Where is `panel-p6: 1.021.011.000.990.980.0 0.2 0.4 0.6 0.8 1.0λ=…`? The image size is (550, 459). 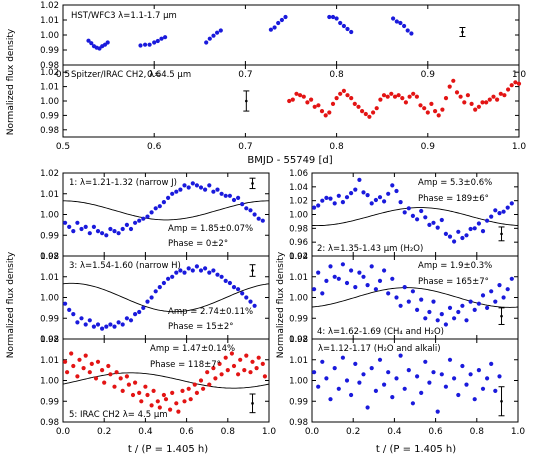
panel-p6: 1.021.011.000.990.980.0 0.2 0.4 0.6 0.8 1.0λ=… is located at coordinates (407, 386).